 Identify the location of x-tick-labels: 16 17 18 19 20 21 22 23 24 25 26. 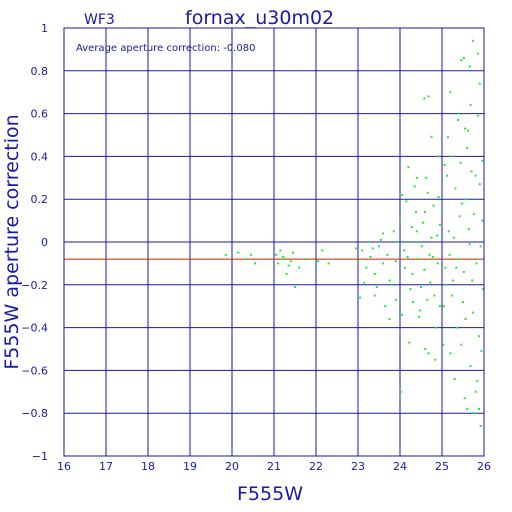
(274, 466).